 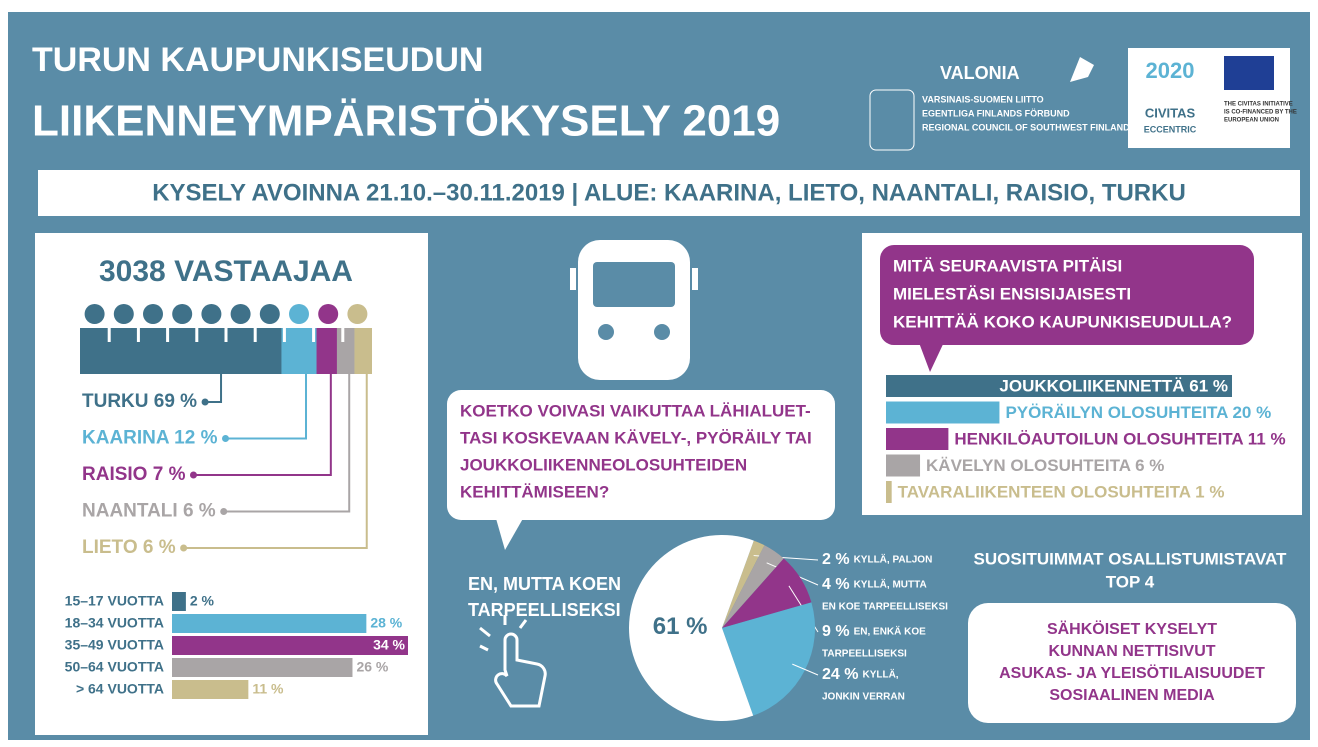 I want to click on pie-value: 24 %, so click(x=840, y=674).